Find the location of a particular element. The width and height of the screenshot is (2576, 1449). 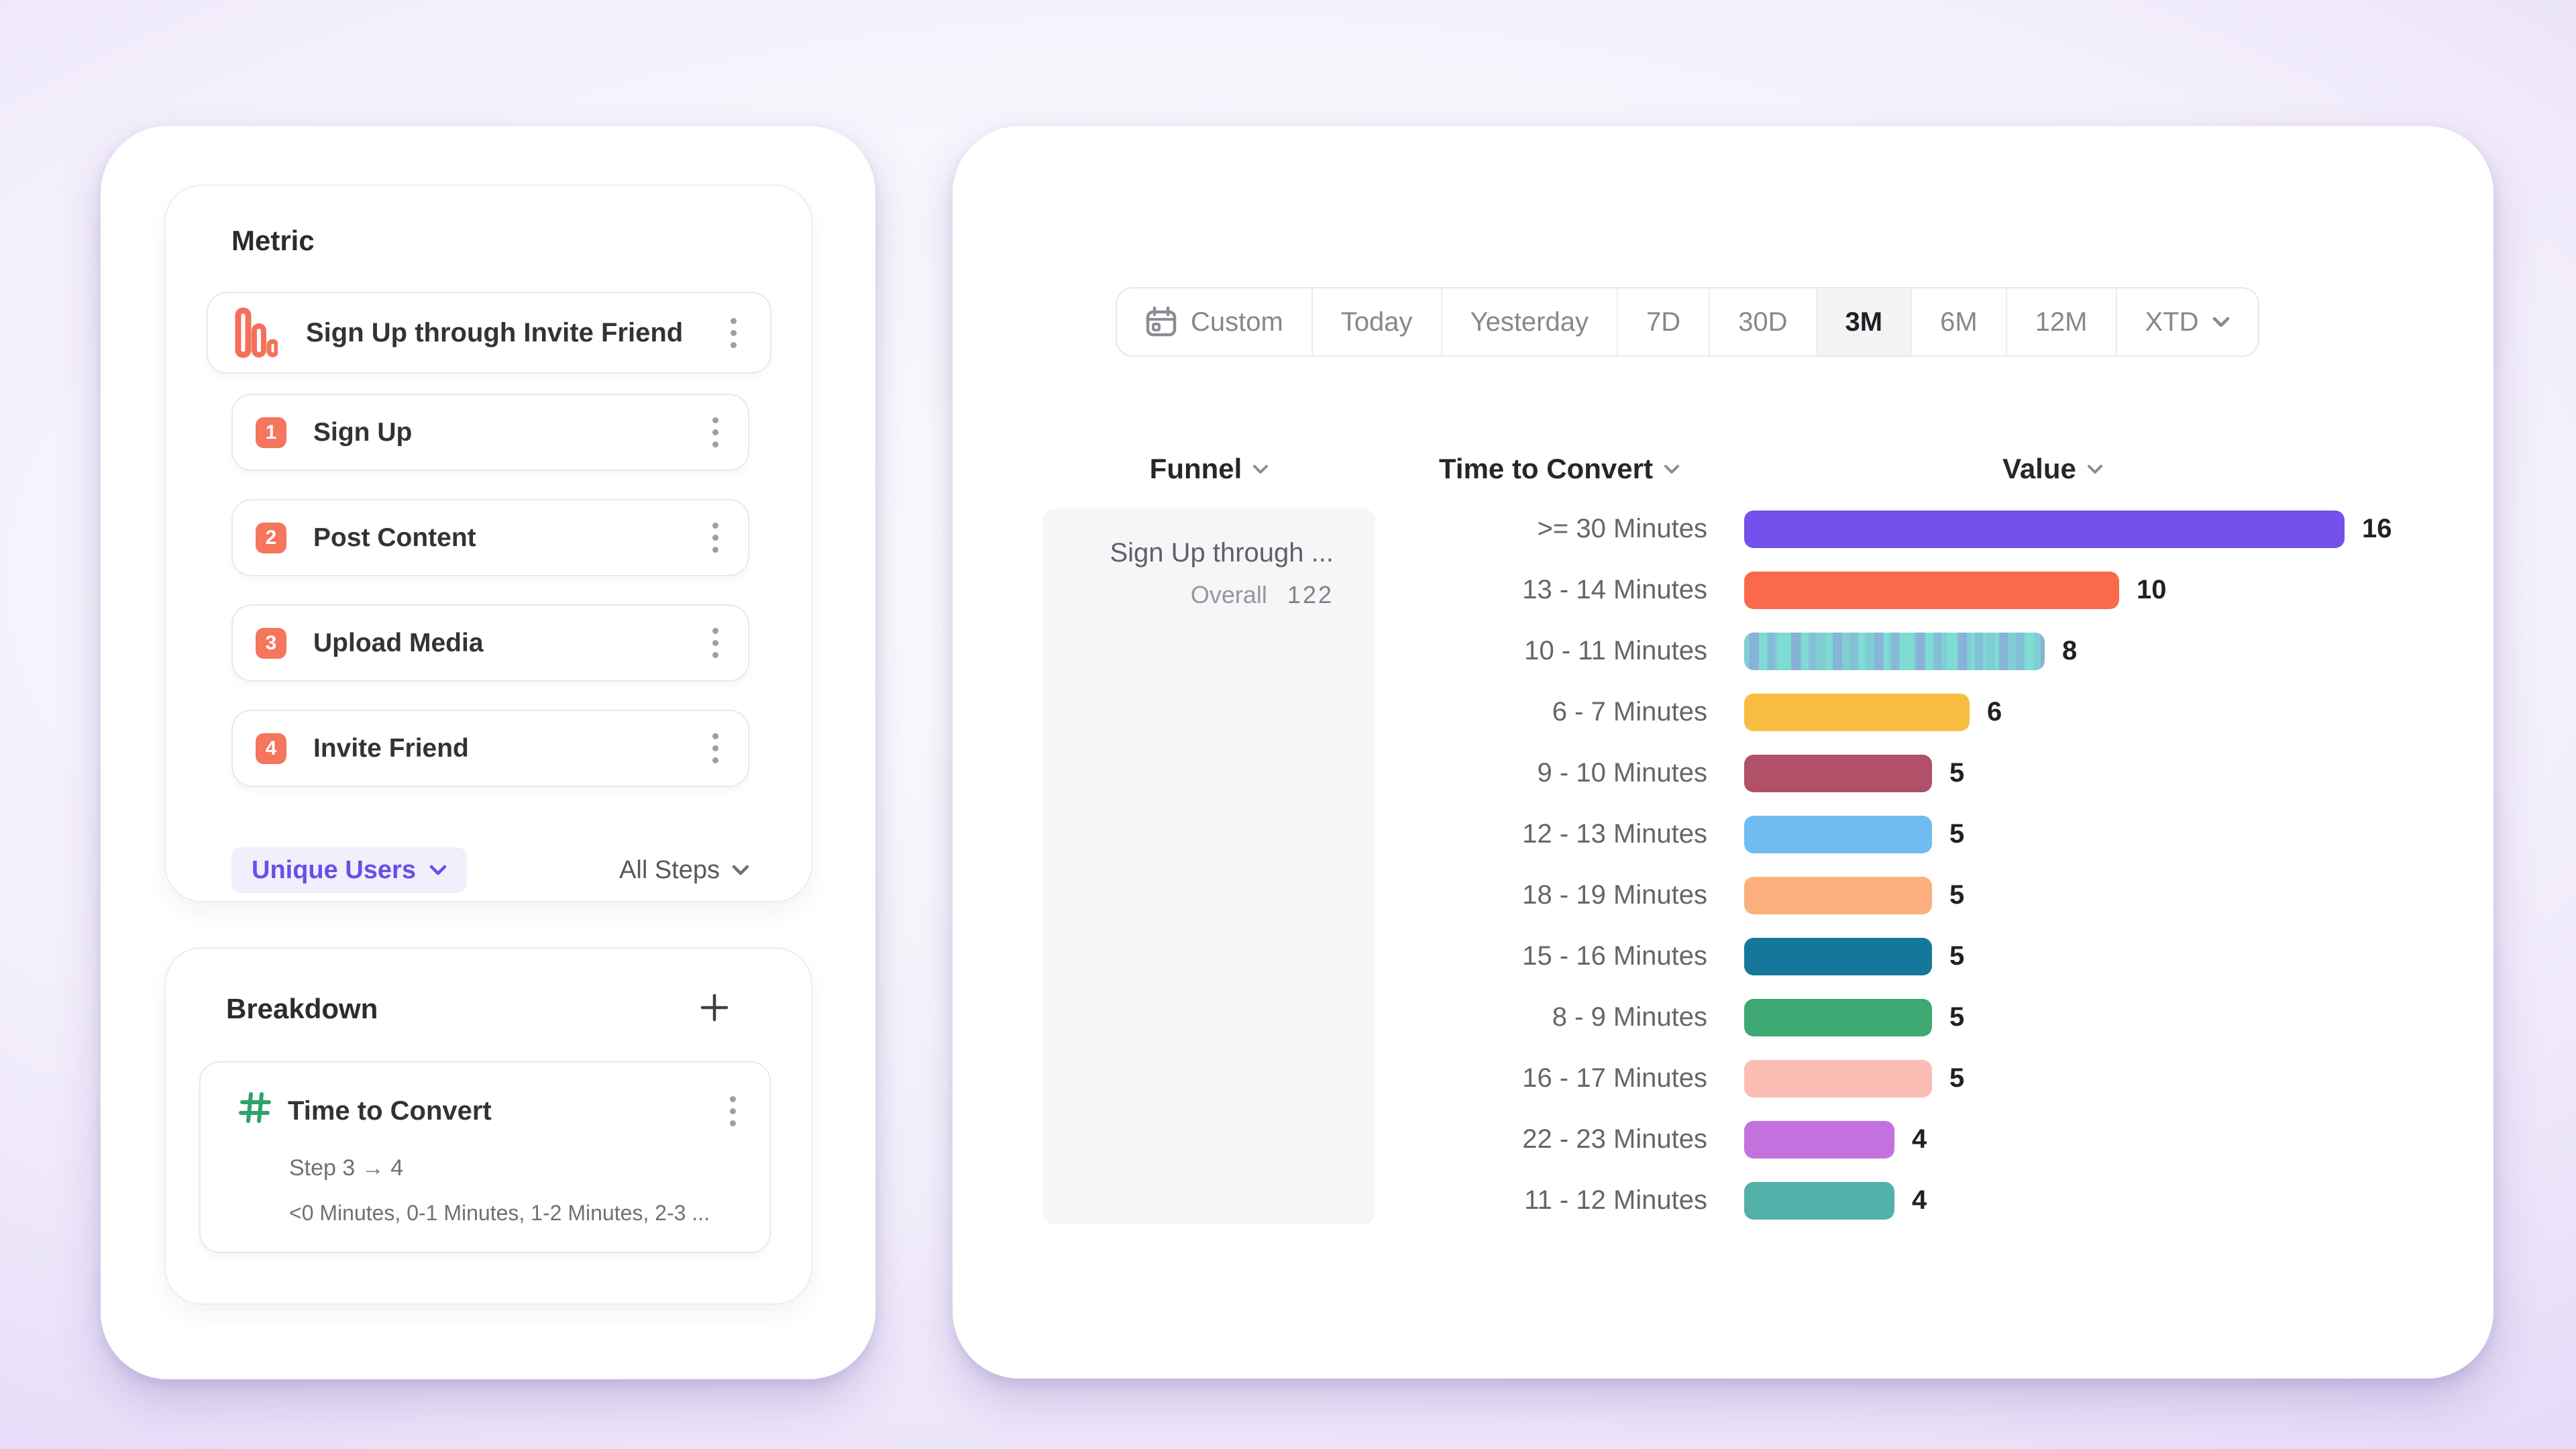

funnel-step-row-2: 2 Post Content is located at coordinates (490, 537).